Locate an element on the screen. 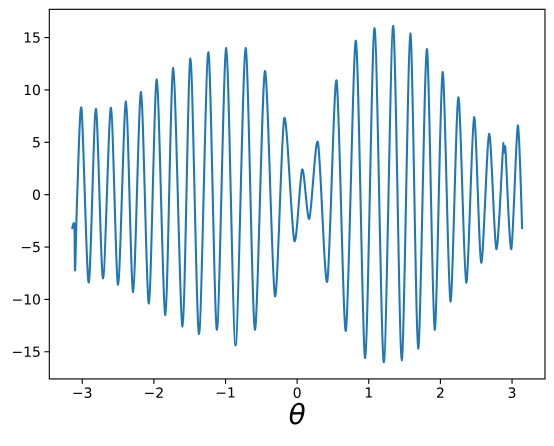 This screenshot has height=446, width=554. x-tick-label: 0 is located at coordinates (297, 392).